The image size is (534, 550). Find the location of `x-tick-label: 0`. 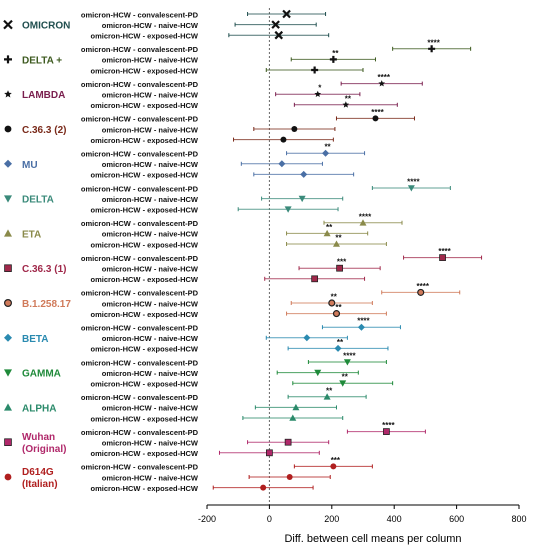

x-tick-label: 0 is located at coordinates (269, 519).